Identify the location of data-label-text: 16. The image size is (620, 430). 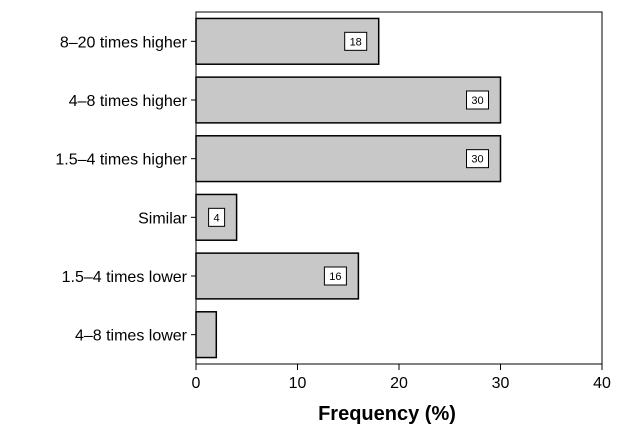
(335, 277).